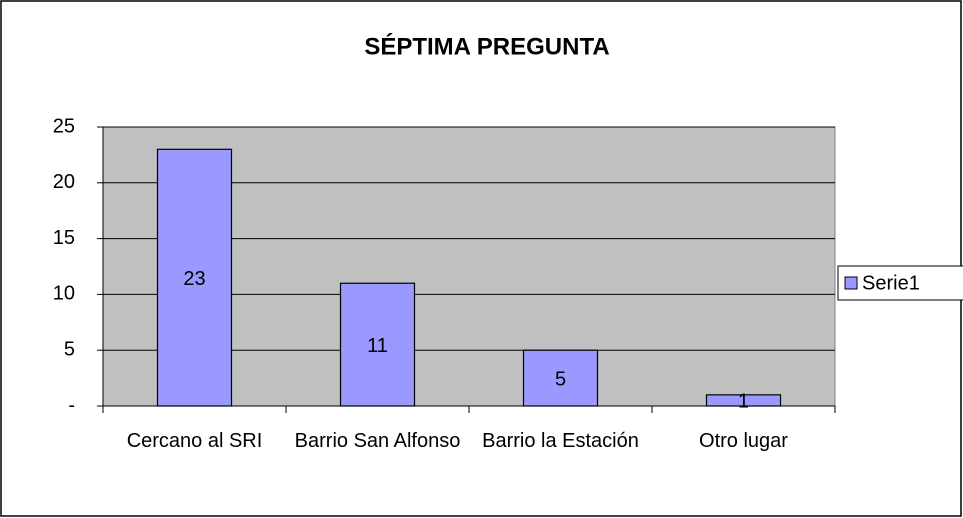 The image size is (963, 518). What do you see at coordinates (851, 283) in the screenshot?
I see `legend-swatch` at bounding box center [851, 283].